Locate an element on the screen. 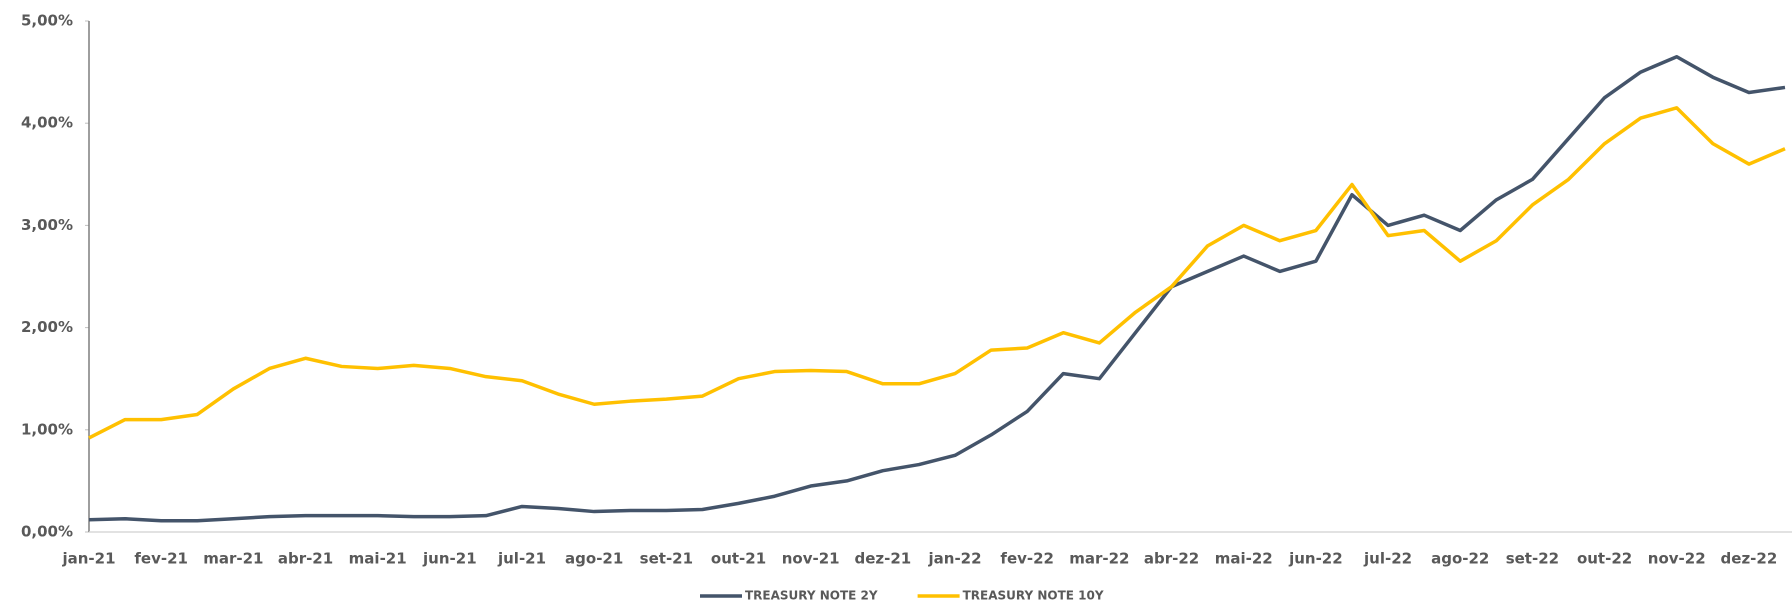 The width and height of the screenshot is (1792, 607). y-tick-label: 0,00% is located at coordinates (47, 532).